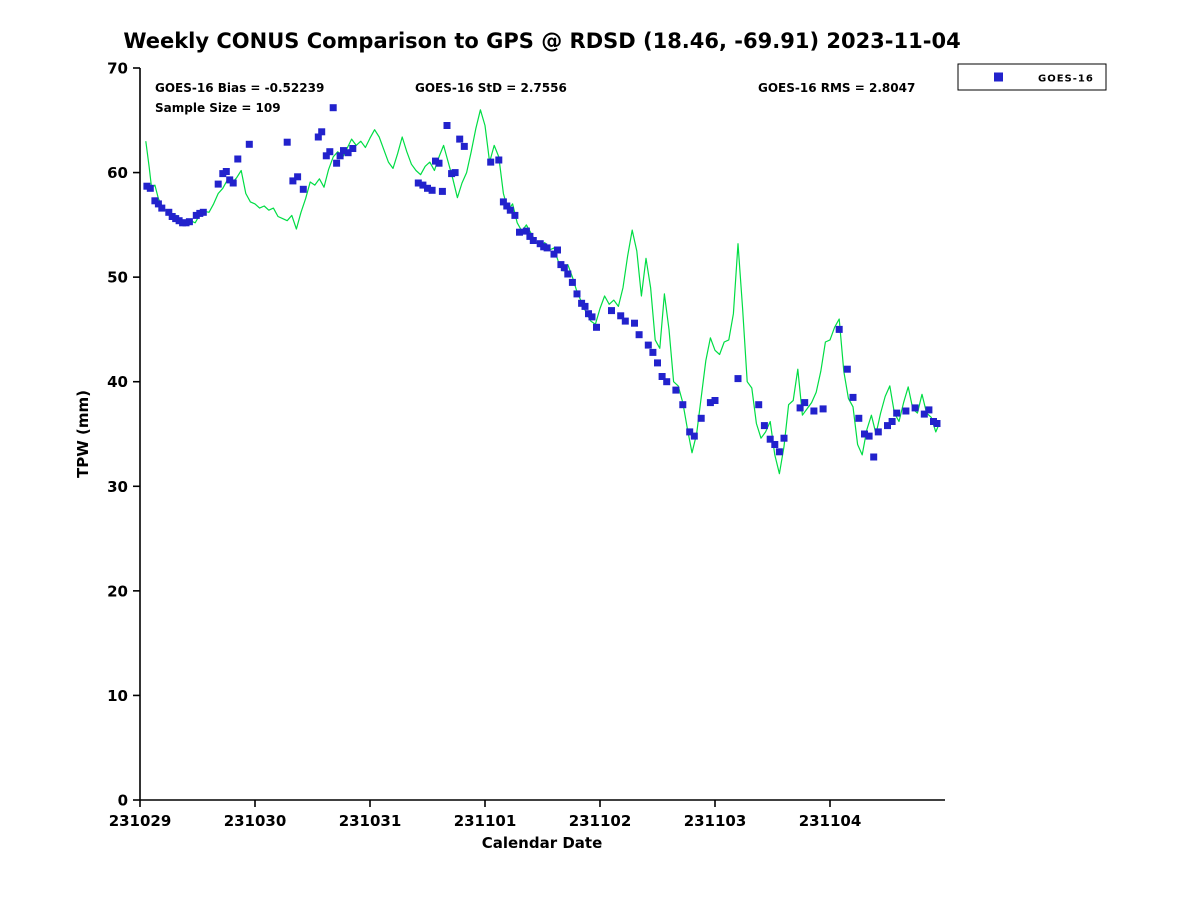  I want to click on x-tick-label: 231030, so click(255, 821).